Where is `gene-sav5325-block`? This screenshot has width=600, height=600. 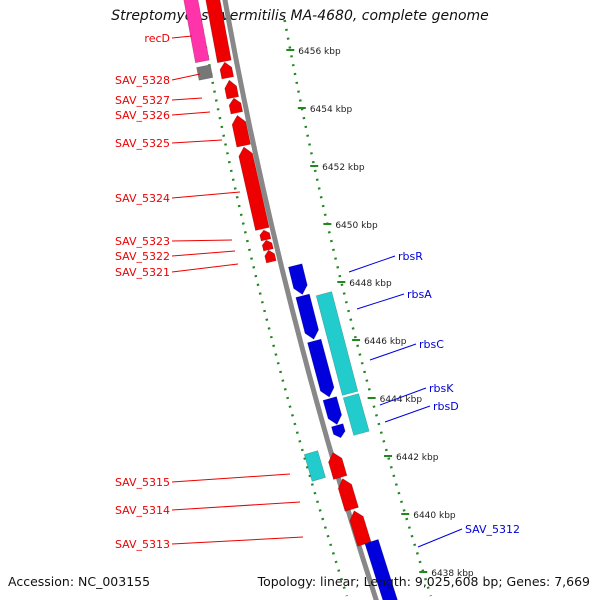
gene-sav5325-block is located at coordinates (241, 131).